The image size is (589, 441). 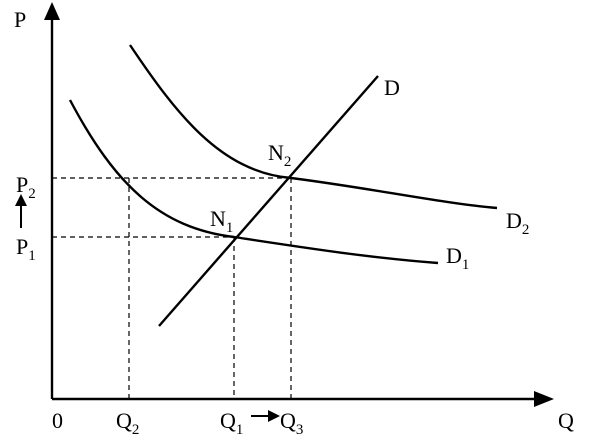 What do you see at coordinates (291, 423) in the screenshot?
I see `quantity-q3-label: Q3` at bounding box center [291, 423].